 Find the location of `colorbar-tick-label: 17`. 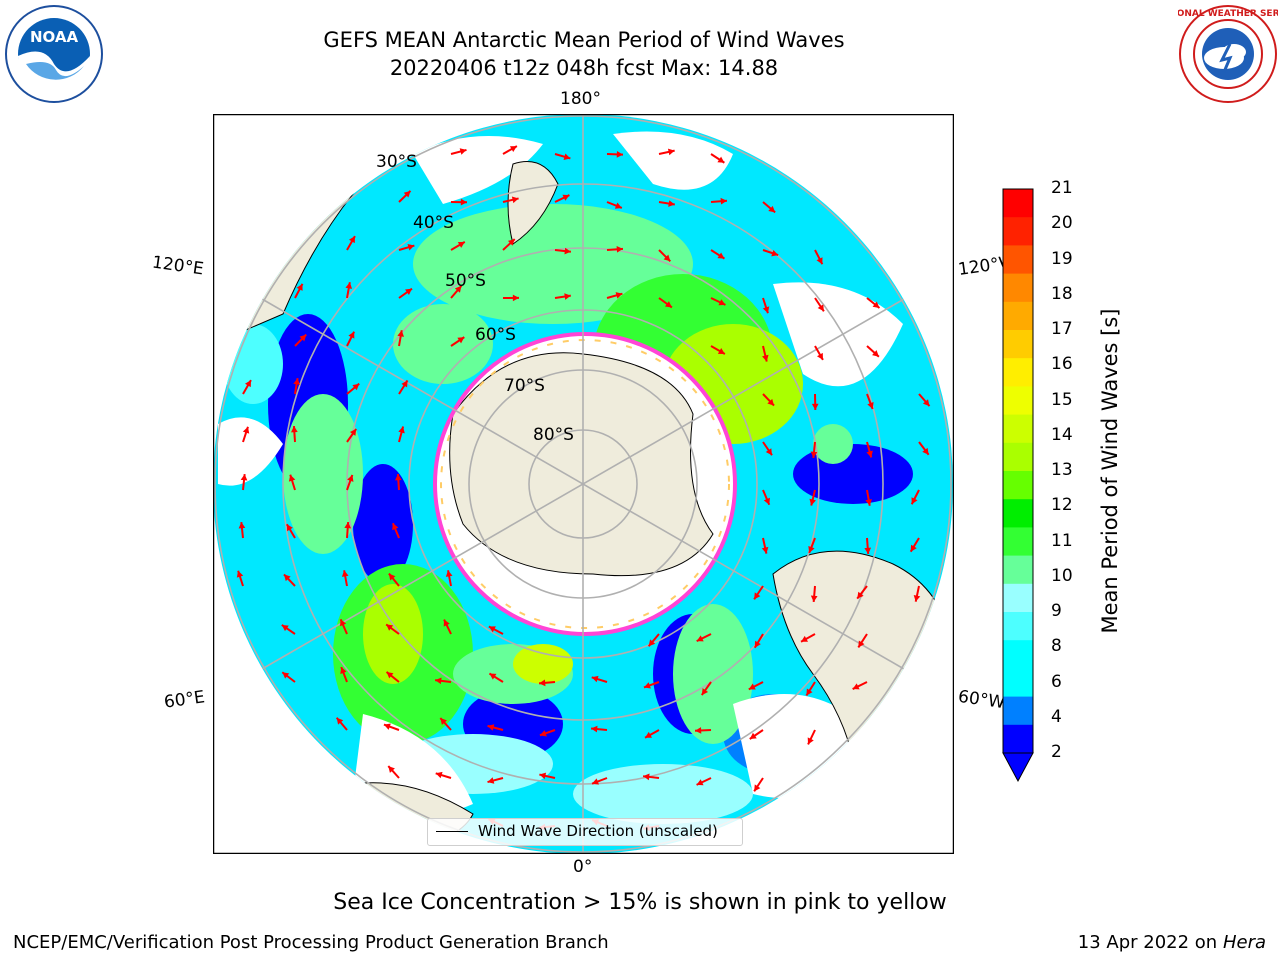

colorbar-tick-label: 17 is located at coordinates (1062, 329).